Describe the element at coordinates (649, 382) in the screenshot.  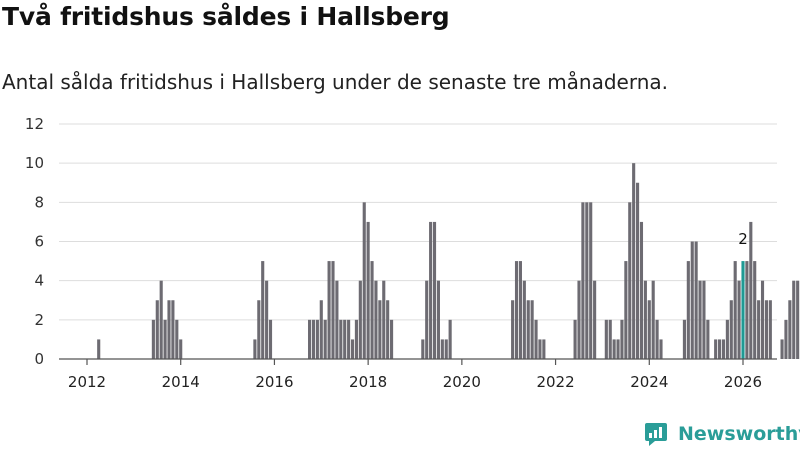
I see `x-tick-label: 2024` at that location.